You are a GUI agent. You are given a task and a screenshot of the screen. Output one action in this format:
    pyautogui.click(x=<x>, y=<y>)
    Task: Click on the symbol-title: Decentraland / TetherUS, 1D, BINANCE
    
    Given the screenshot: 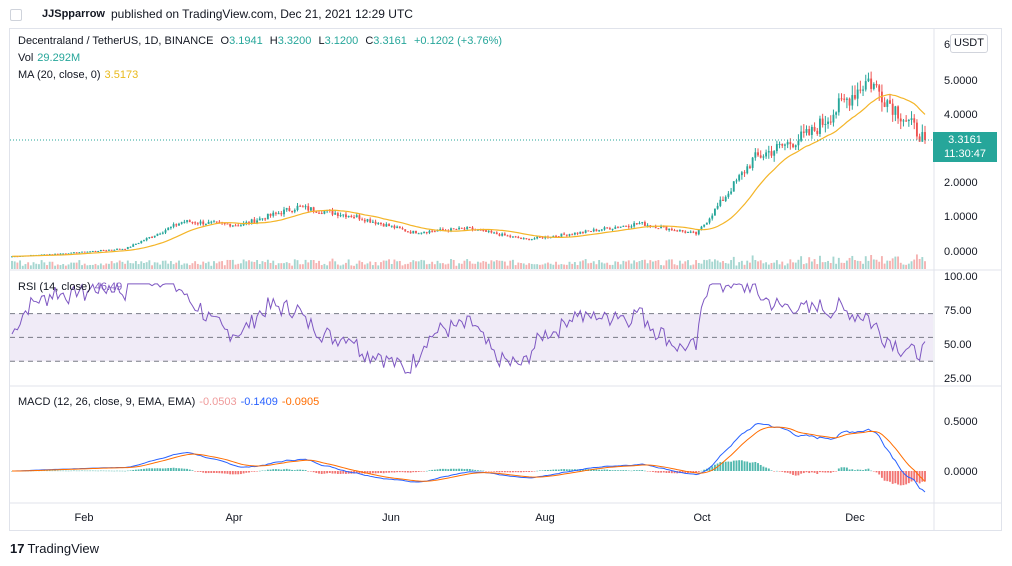 What is the action you would take?
    pyautogui.click(x=116, y=41)
    